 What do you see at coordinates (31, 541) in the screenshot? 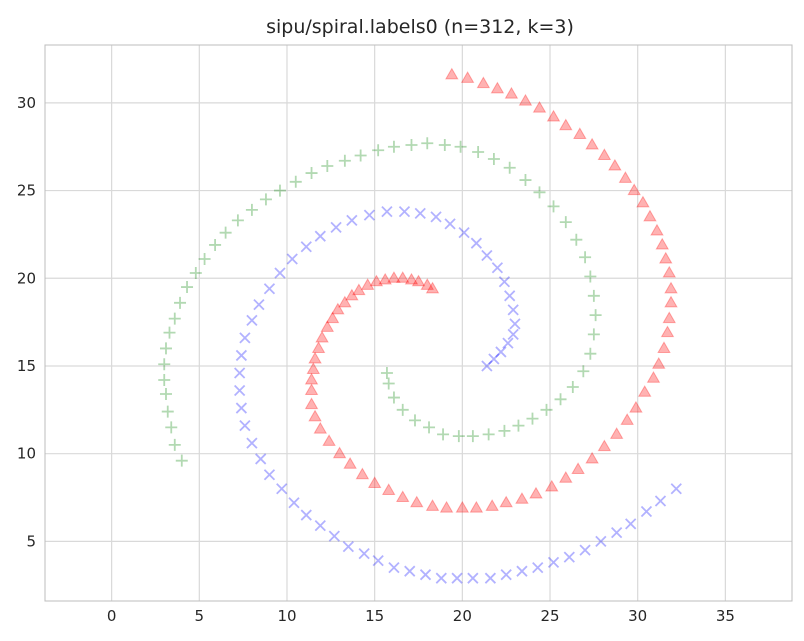
I see `y-tick-label: 5` at bounding box center [31, 541].